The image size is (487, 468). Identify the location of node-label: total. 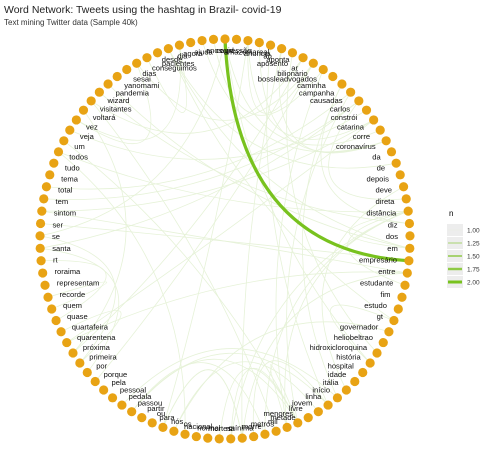
(65, 190).